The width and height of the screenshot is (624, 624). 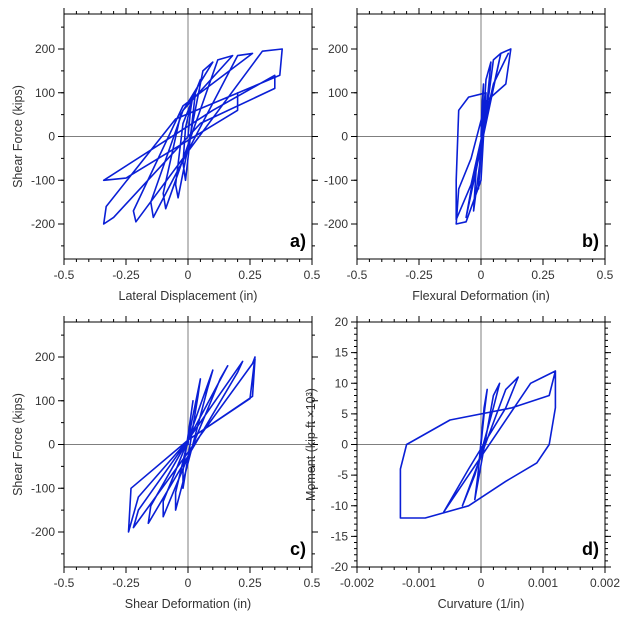 I want to click on y-tick-label: -20, so click(x=340, y=567).